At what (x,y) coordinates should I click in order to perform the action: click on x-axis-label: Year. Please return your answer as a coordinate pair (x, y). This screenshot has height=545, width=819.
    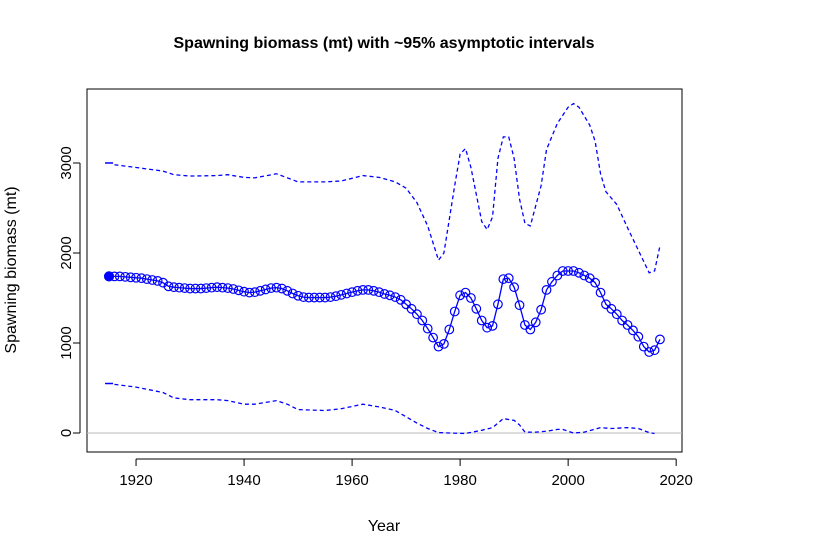
    Looking at the image, I should click on (384, 526).